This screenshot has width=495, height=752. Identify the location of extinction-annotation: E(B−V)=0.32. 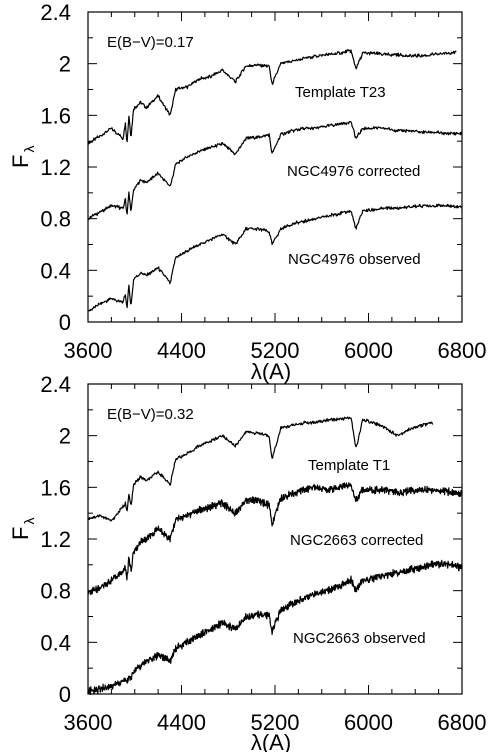
(150, 414).